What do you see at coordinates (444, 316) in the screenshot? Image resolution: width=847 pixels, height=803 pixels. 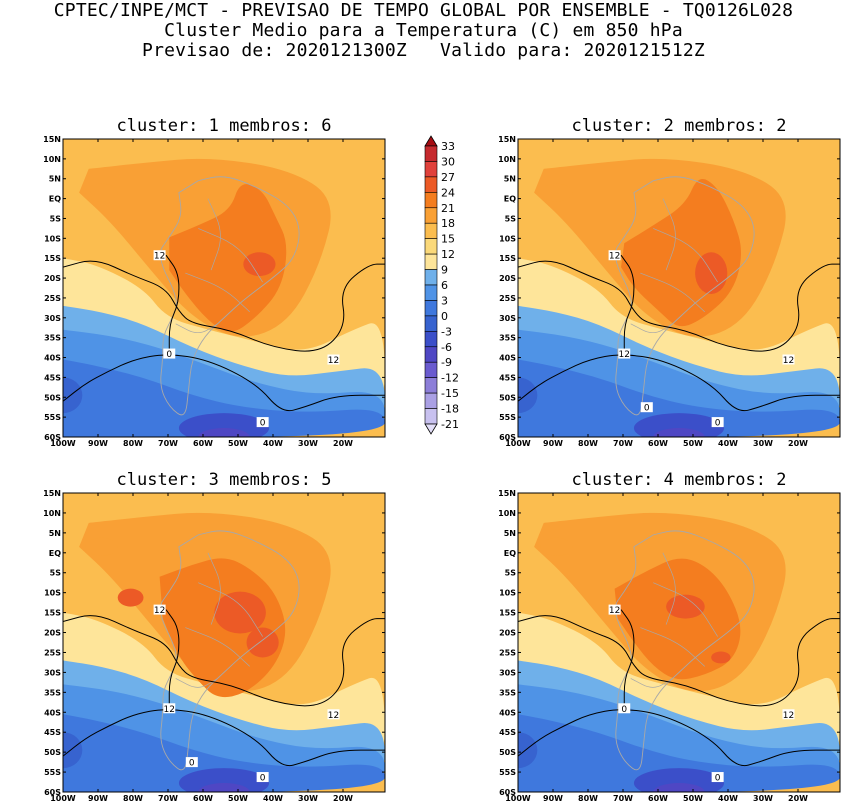 I see `colorbar-label: 0` at bounding box center [444, 316].